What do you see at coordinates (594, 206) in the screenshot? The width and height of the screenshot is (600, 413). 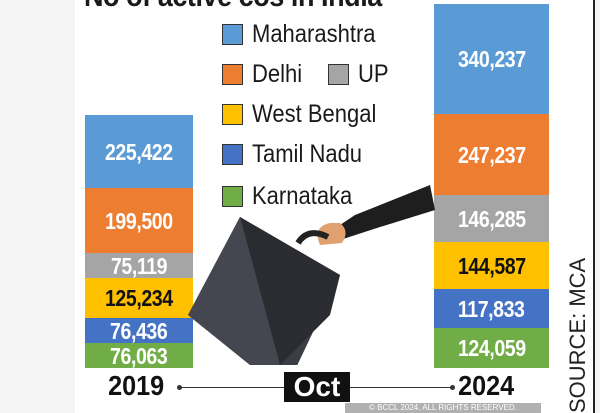 I see `border-line` at bounding box center [594, 206].